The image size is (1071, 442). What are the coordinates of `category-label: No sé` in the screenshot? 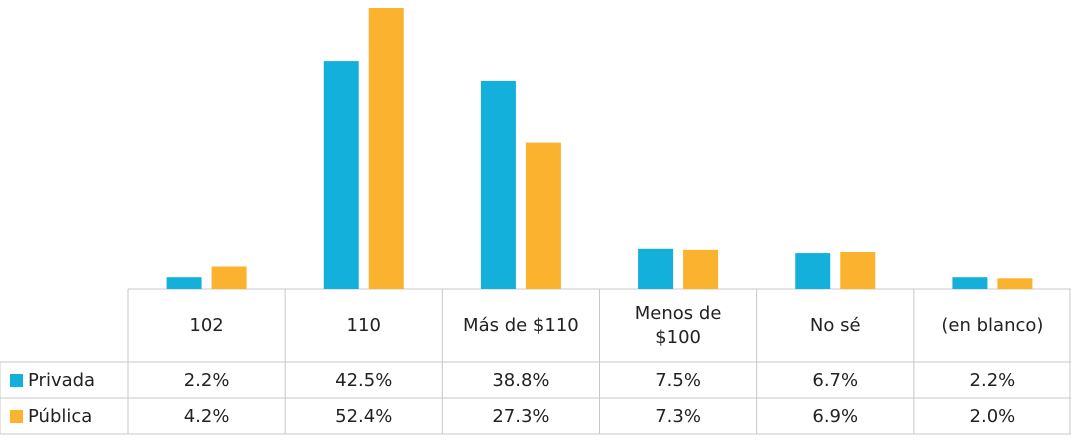 It's located at (835, 325).